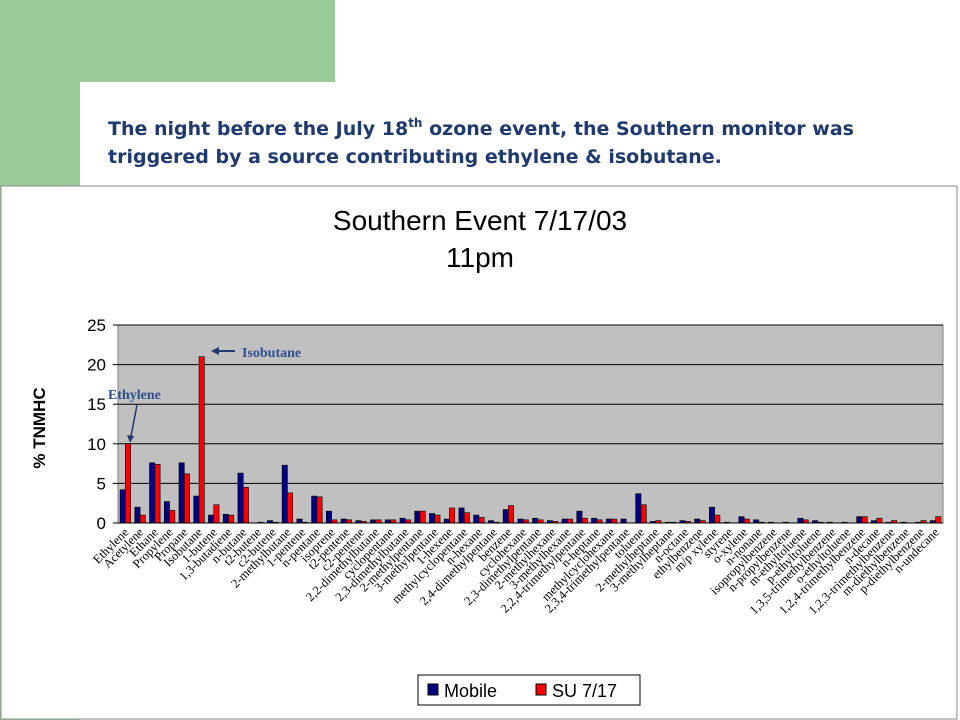 This screenshot has width=960, height=720. I want to click on y-tick-label: 0, so click(101, 523).